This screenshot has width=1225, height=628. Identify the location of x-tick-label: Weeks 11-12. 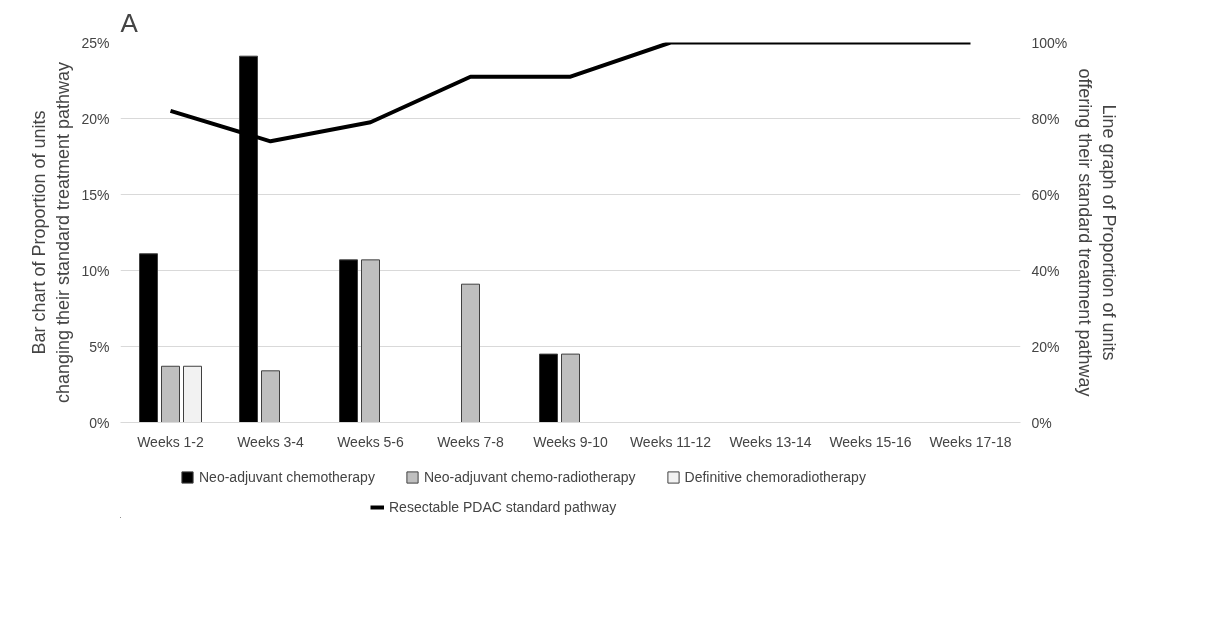
(670, 441).